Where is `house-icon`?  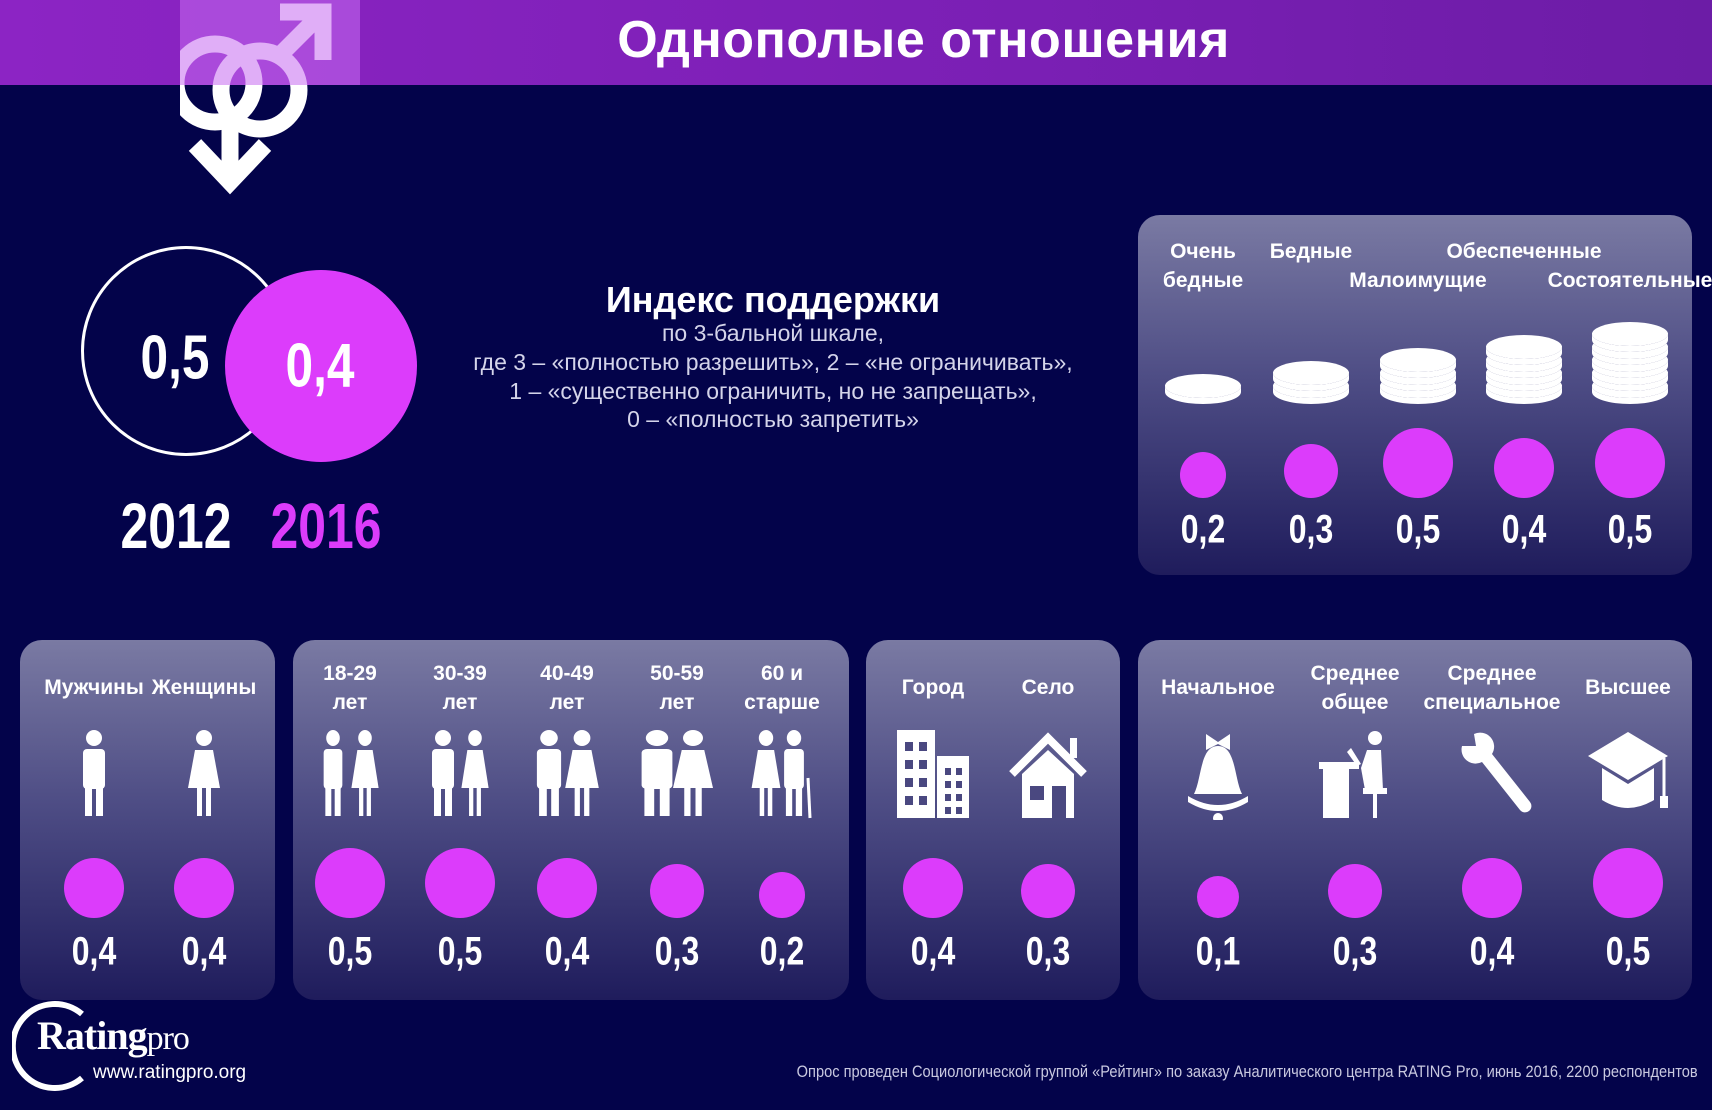 house-icon is located at coordinates (1048, 775).